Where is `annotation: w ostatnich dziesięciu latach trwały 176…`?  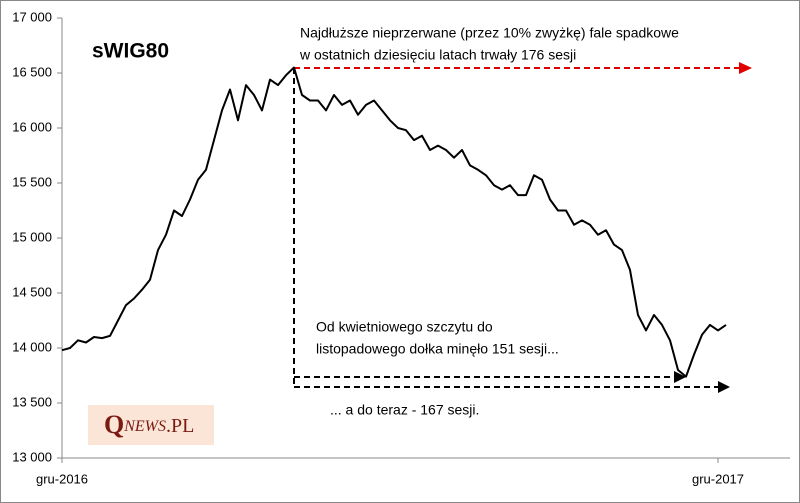 annotation: w ostatnich dziesięciu latach trwały 176… is located at coordinates (437, 55).